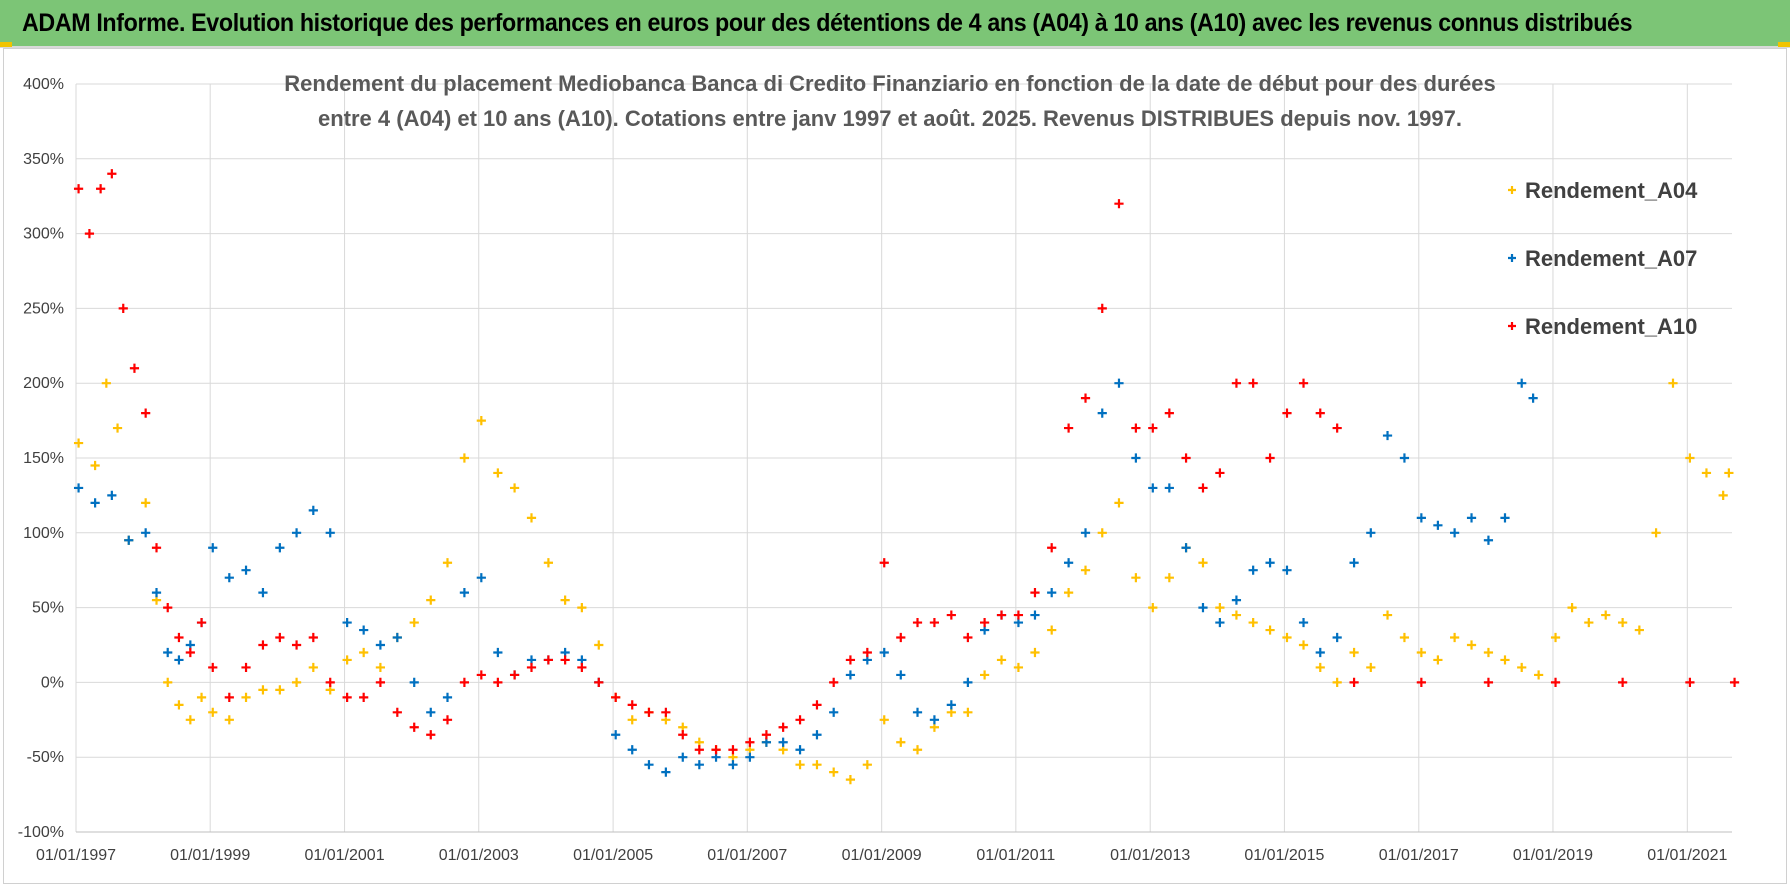 This screenshot has height=887, width=1790. What do you see at coordinates (6, 44) in the screenshot?
I see `corner-marker-left` at bounding box center [6, 44].